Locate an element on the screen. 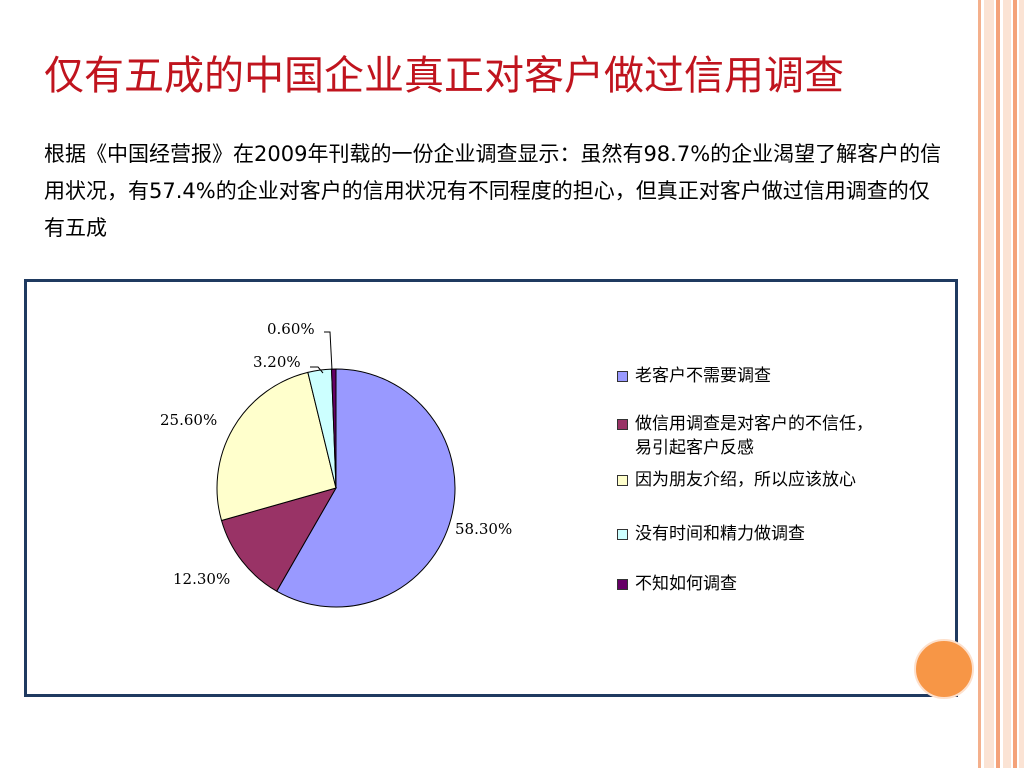 The height and width of the screenshot is (768, 1024). legend-label: 老客户不需要调查 is located at coordinates (703, 376).